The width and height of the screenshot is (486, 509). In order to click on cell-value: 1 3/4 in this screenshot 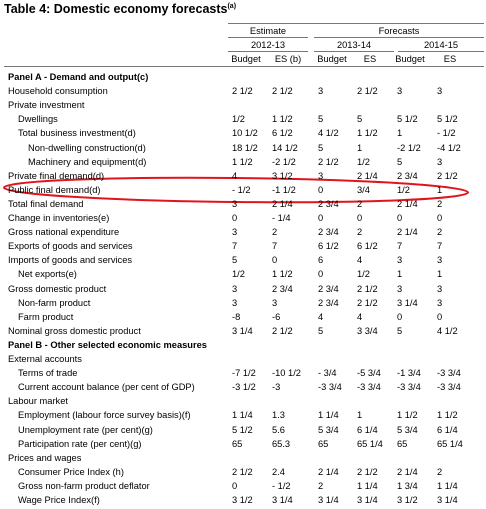, I will do `click(407, 485)`.